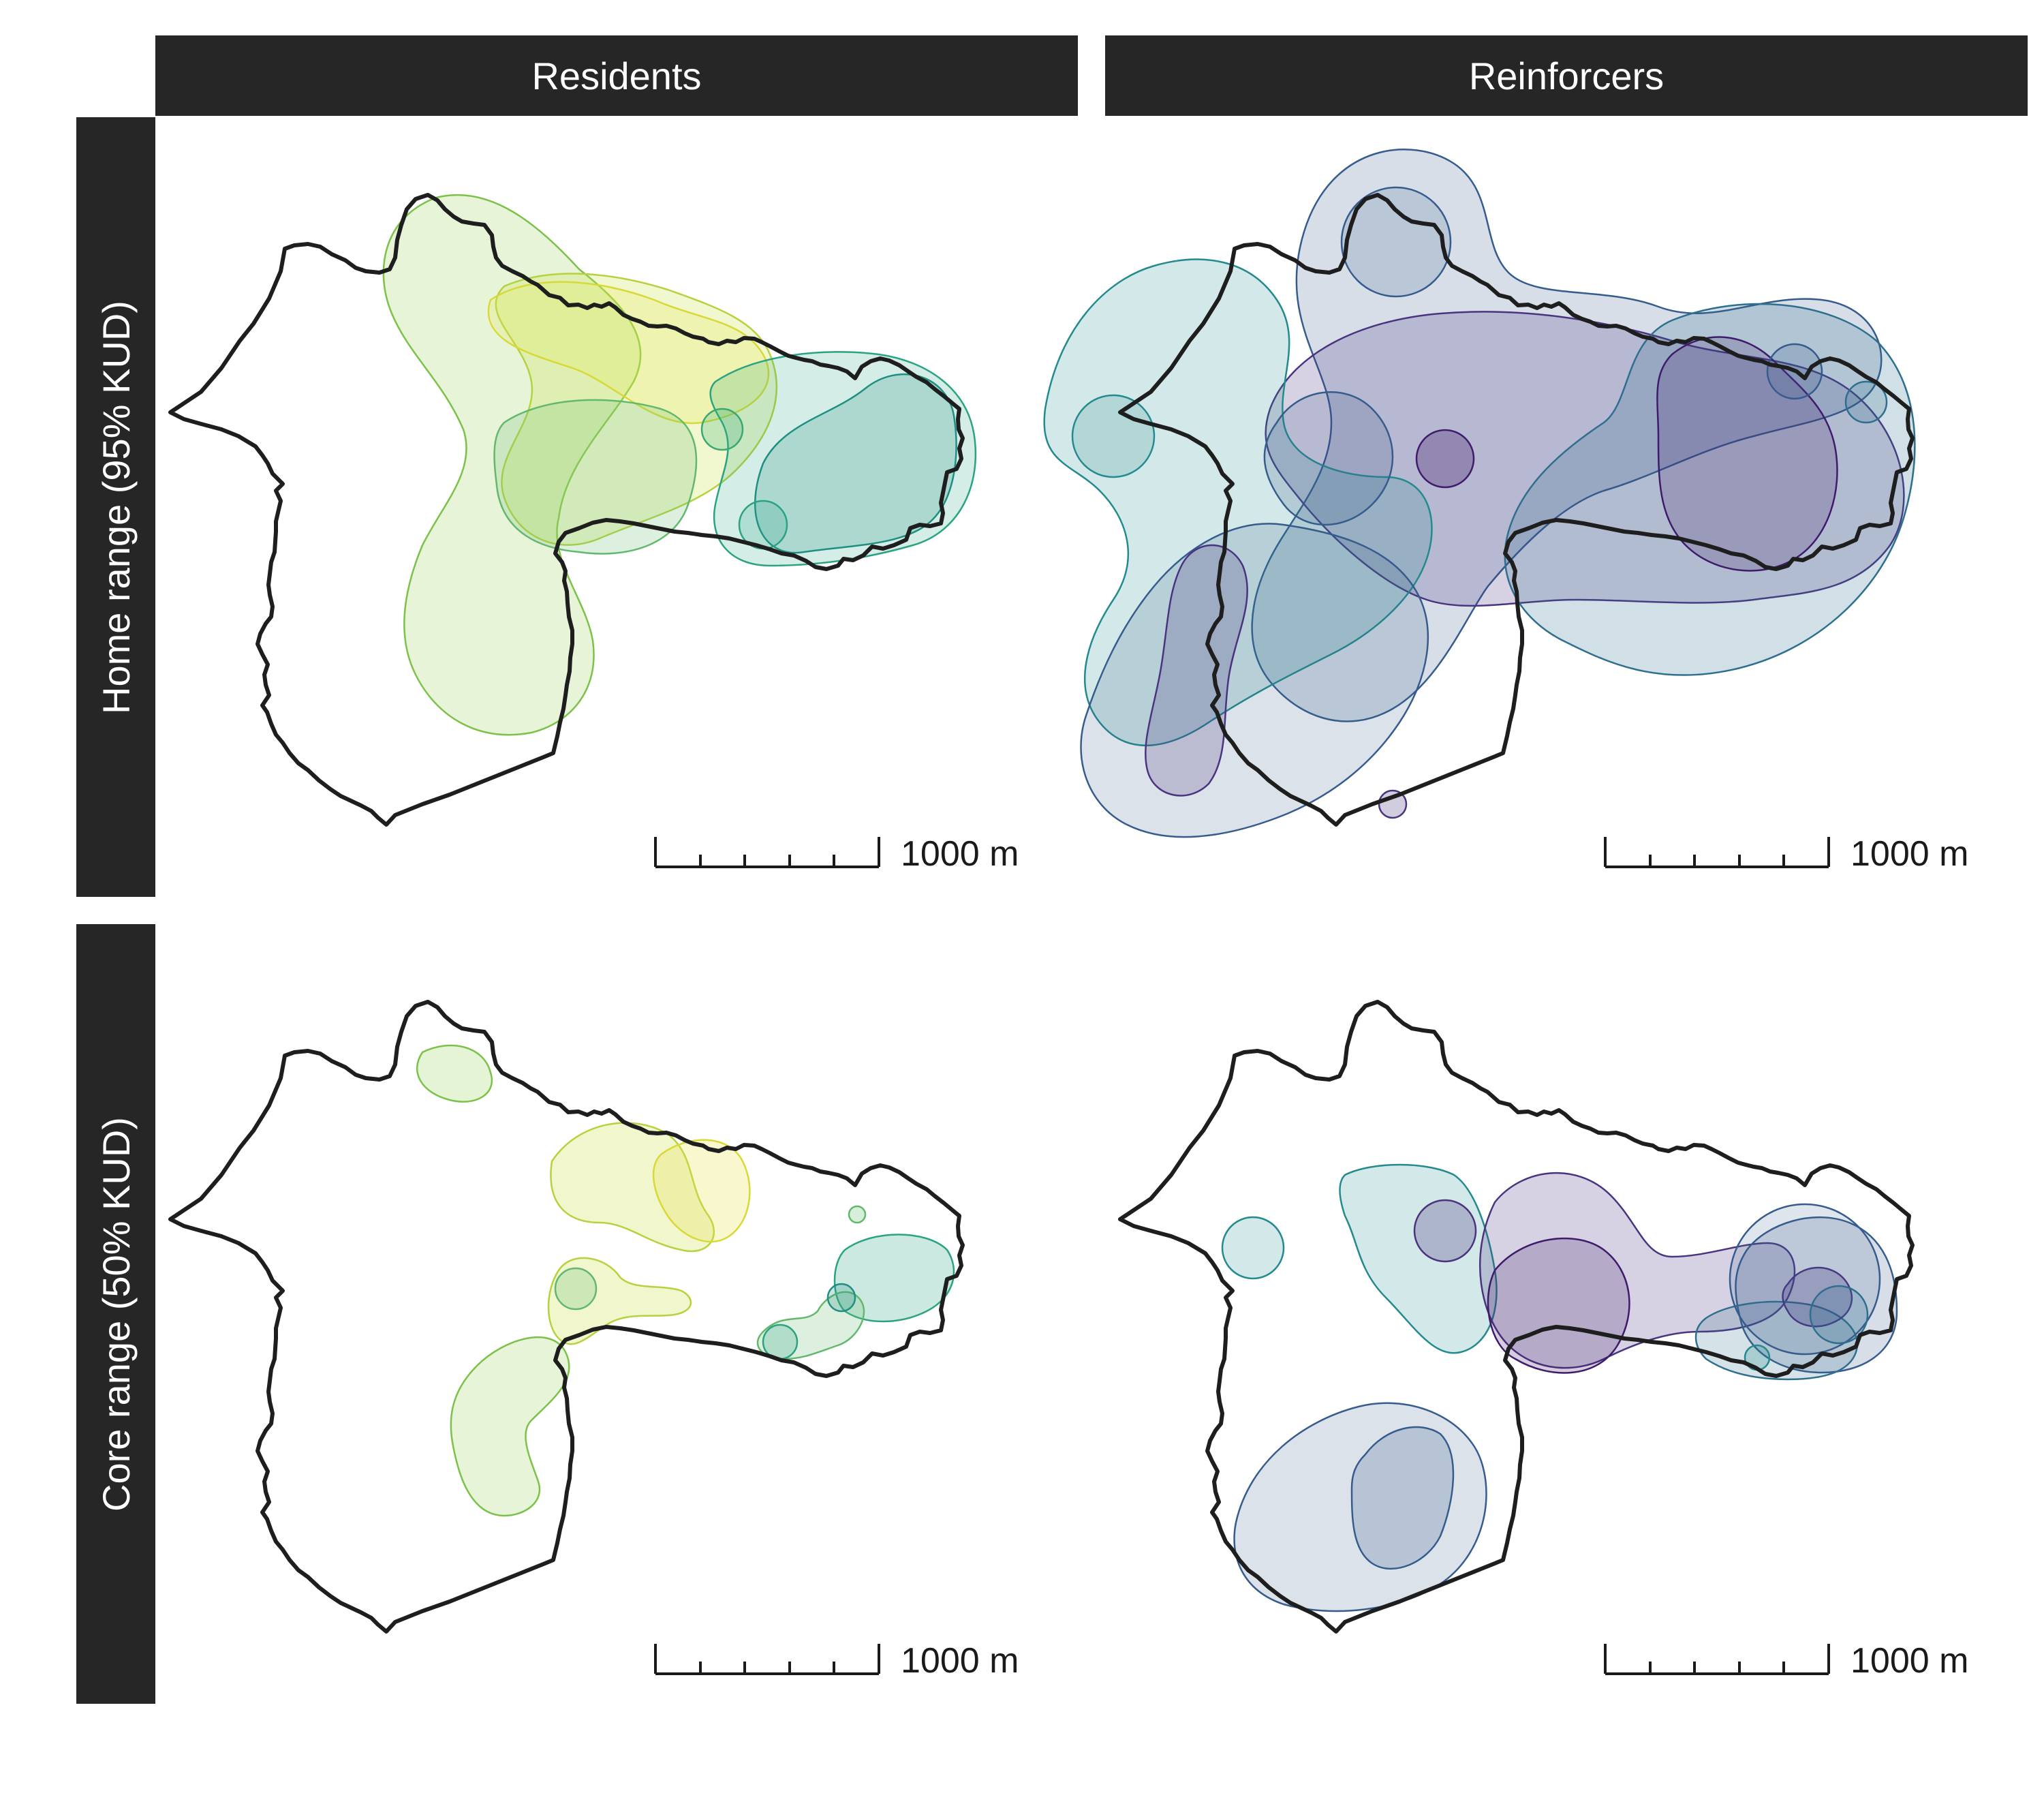  Describe the element at coordinates (836, 1661) in the screenshot. I see `scale-bar-residents-core: 1000 m` at that location.